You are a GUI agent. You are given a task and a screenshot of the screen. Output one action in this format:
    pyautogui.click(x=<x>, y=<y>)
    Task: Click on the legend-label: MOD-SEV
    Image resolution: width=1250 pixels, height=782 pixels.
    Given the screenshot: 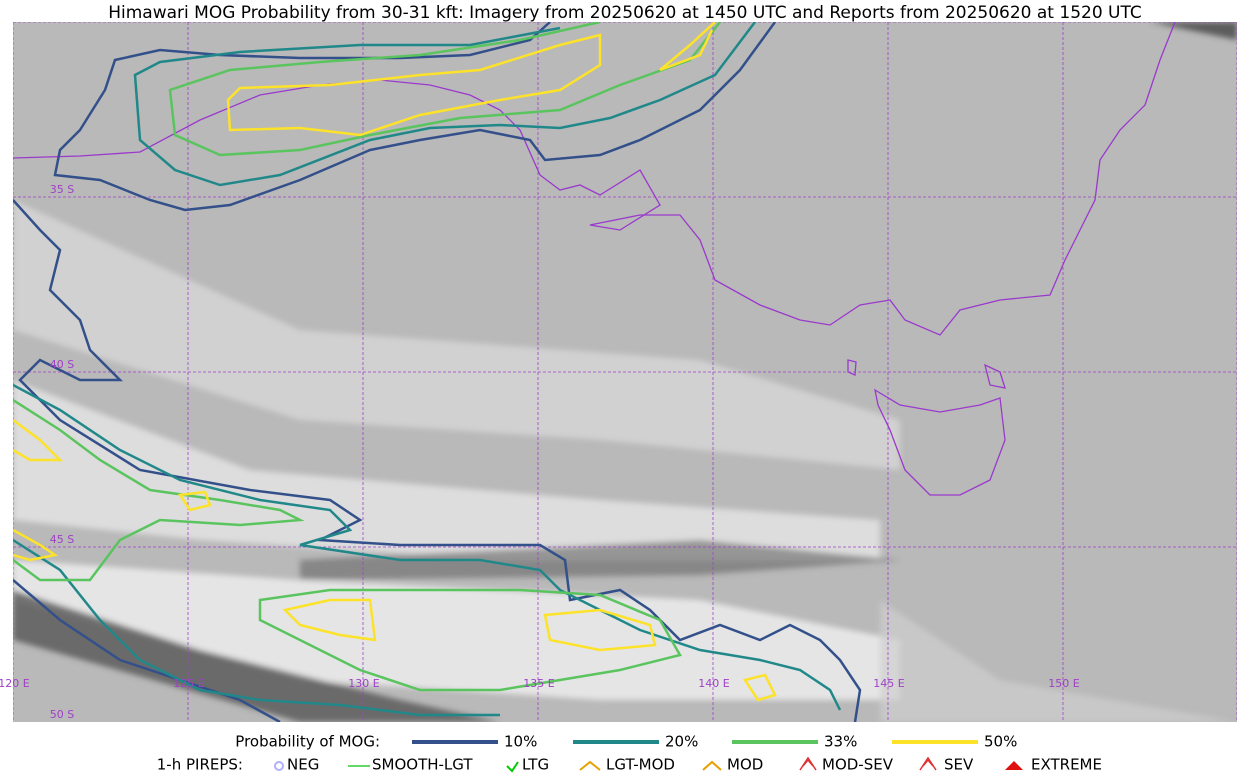 What is the action you would take?
    pyautogui.click(x=858, y=765)
    